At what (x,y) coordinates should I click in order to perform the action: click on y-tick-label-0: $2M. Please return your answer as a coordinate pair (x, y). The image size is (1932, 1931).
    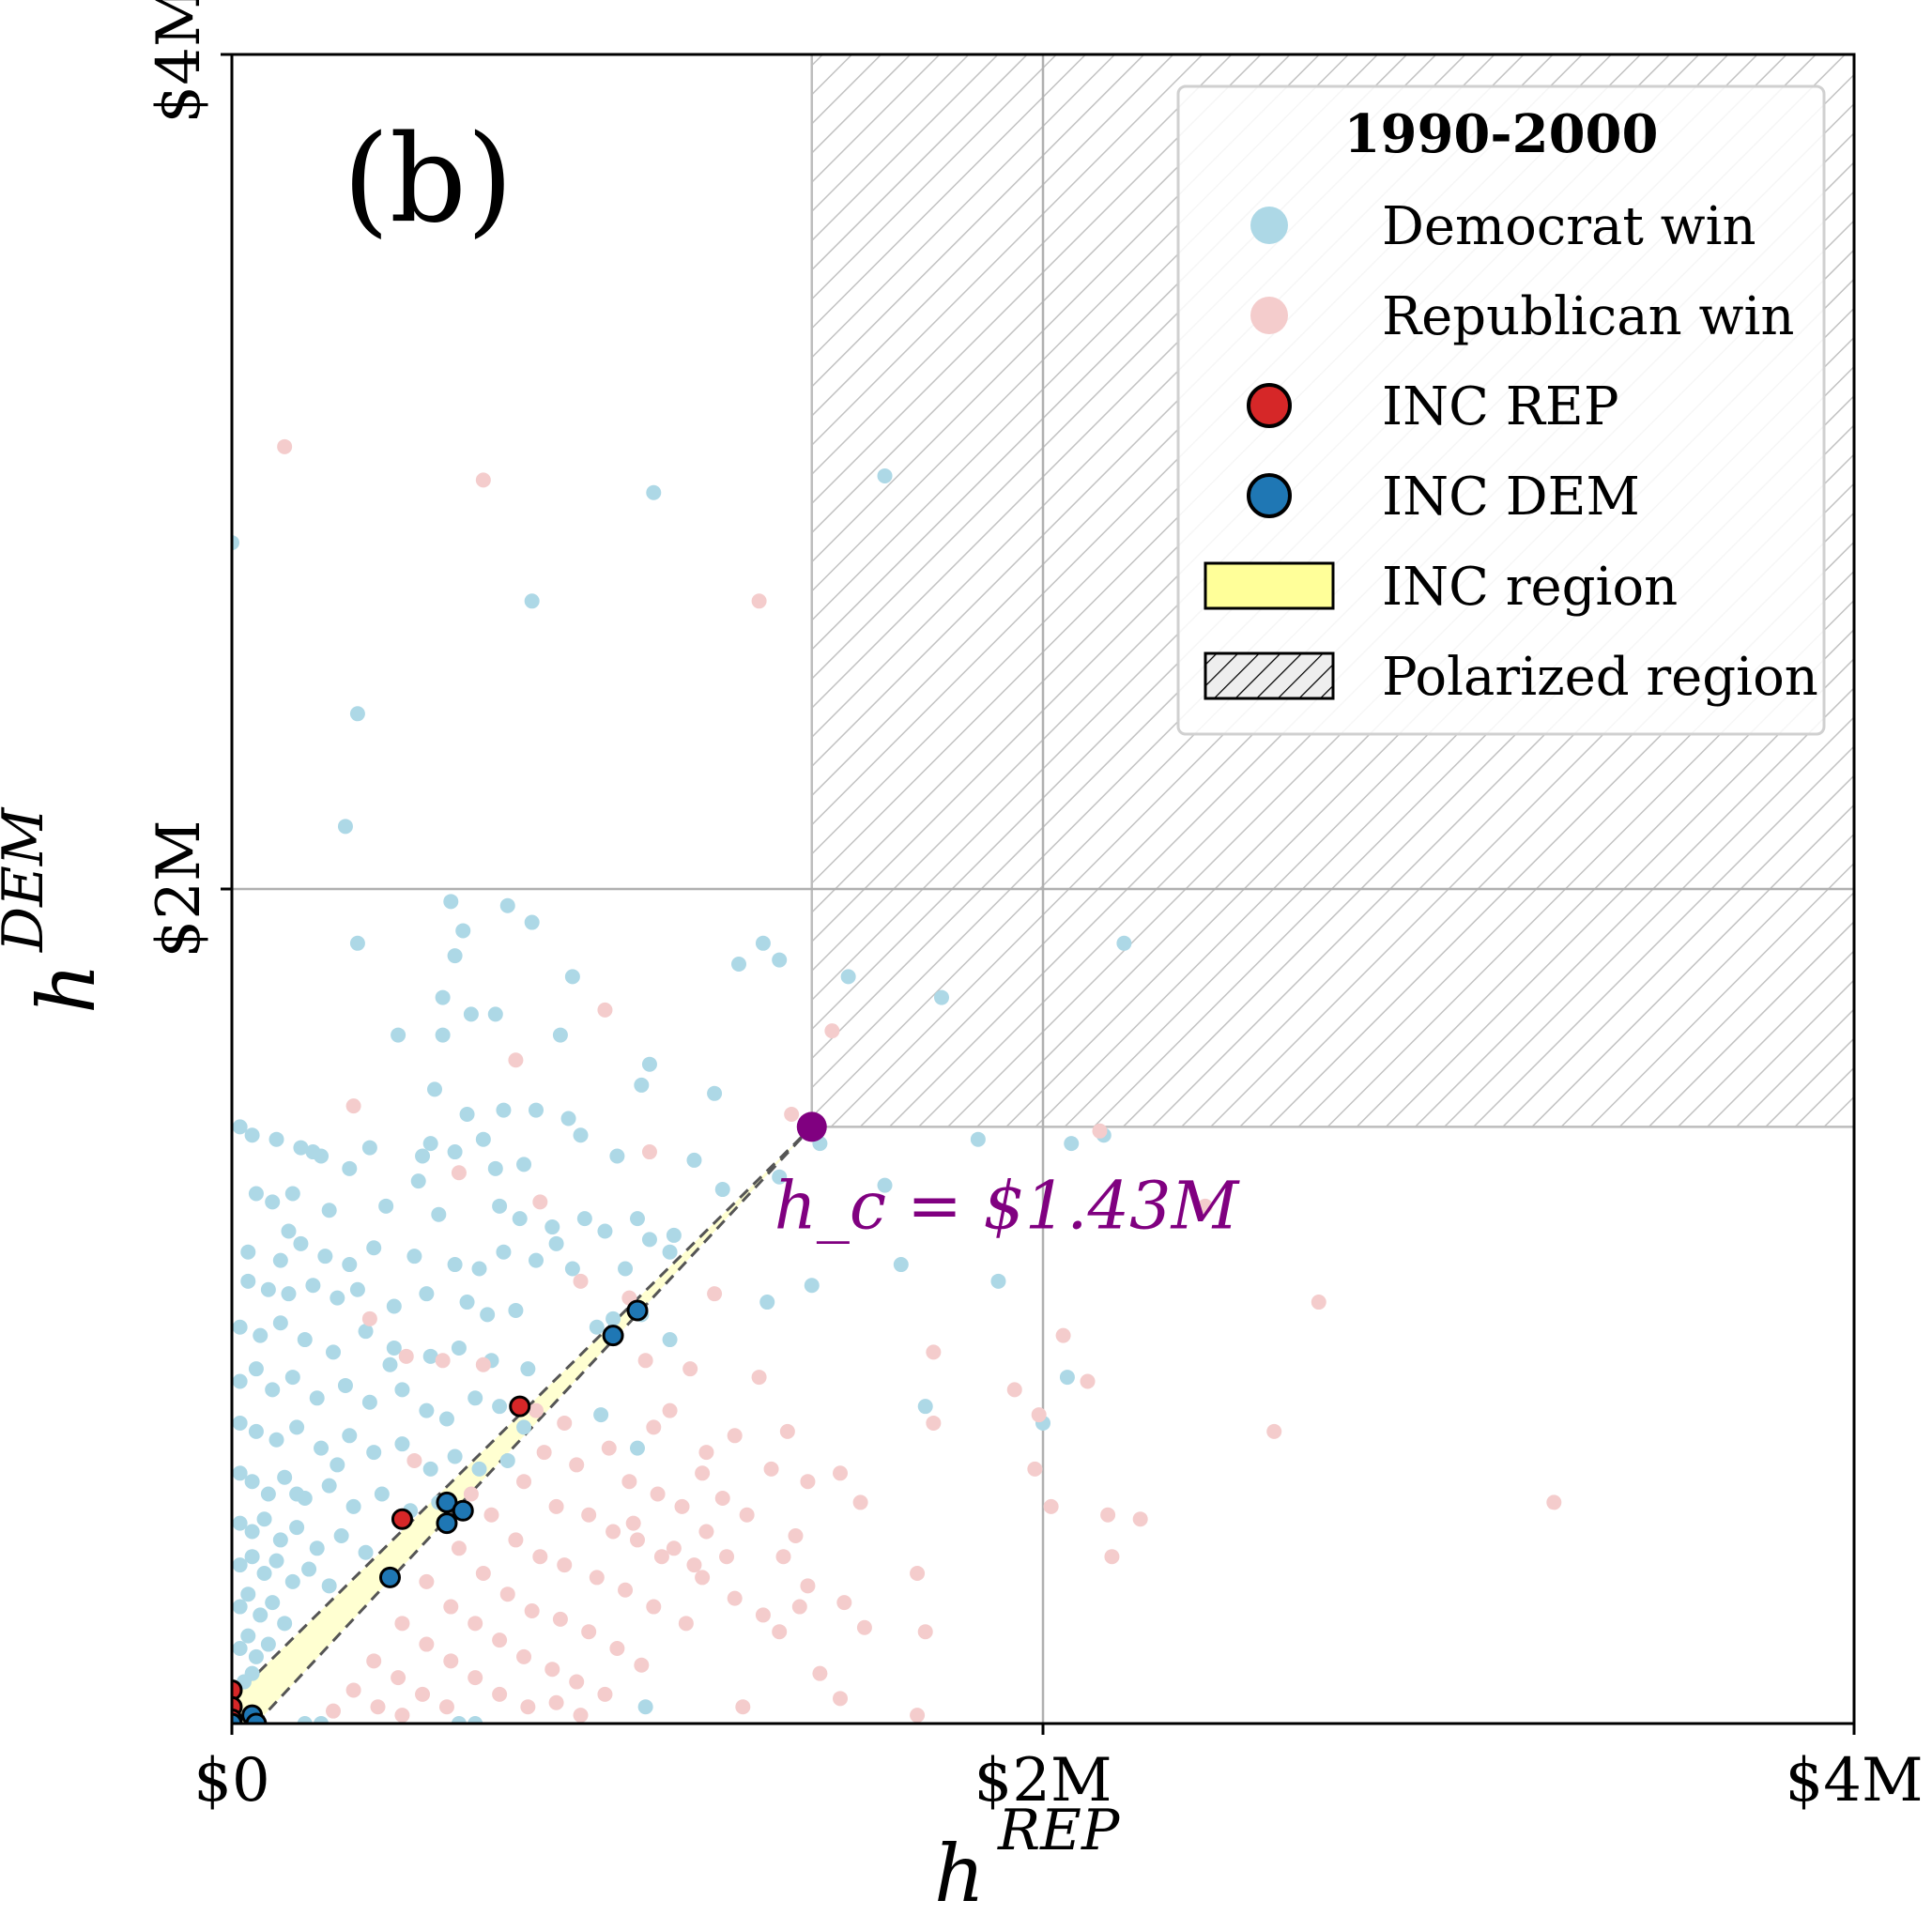
    Looking at the image, I should click on (179, 889).